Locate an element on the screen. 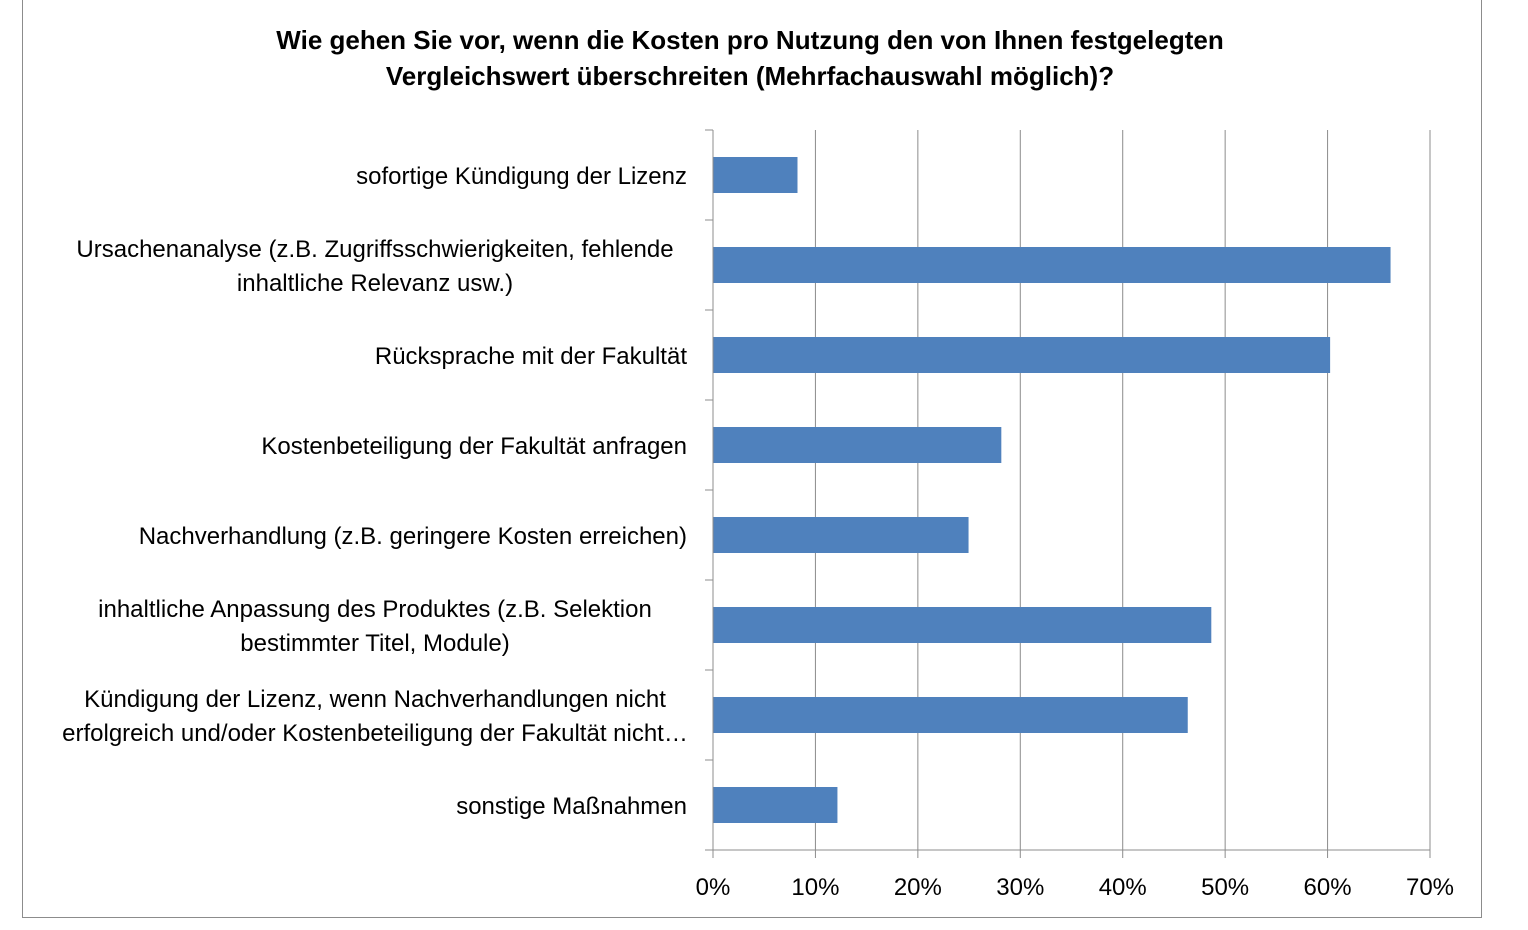  x-tick-label: 50% is located at coordinates (1225, 887).